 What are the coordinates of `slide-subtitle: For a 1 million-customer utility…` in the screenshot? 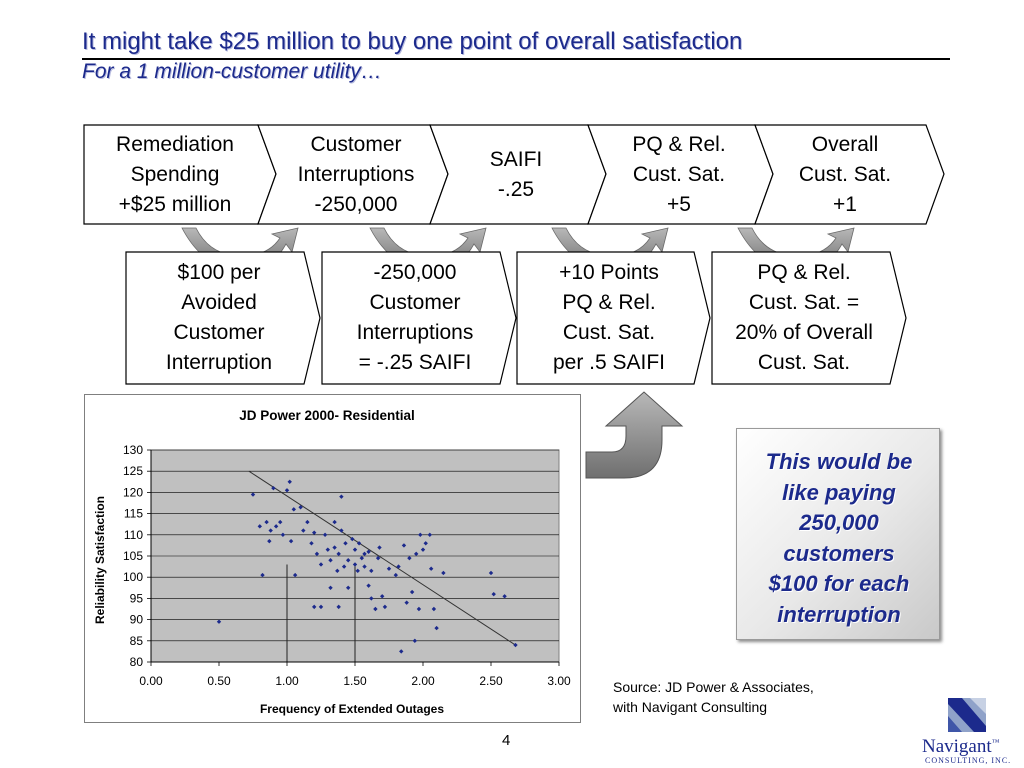 It's located at (232, 71).